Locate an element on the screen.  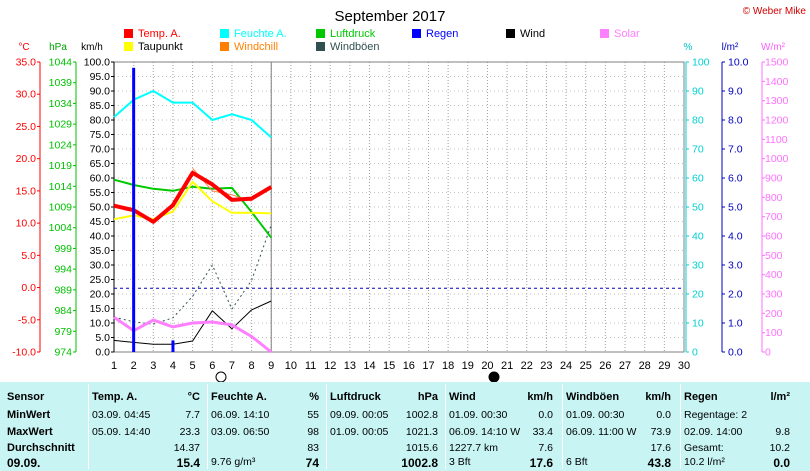
day-label: 10 is located at coordinates (291, 366).